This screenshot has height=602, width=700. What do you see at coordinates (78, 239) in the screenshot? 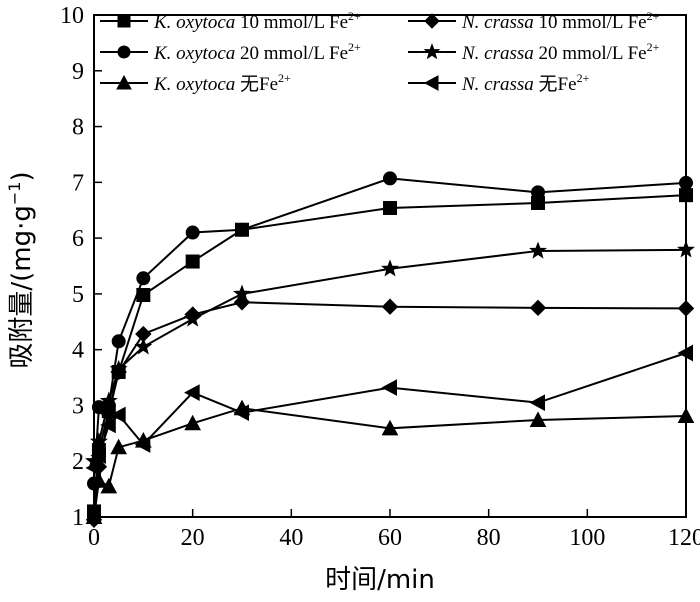
I see `y-tick-label: 6` at bounding box center [78, 239].